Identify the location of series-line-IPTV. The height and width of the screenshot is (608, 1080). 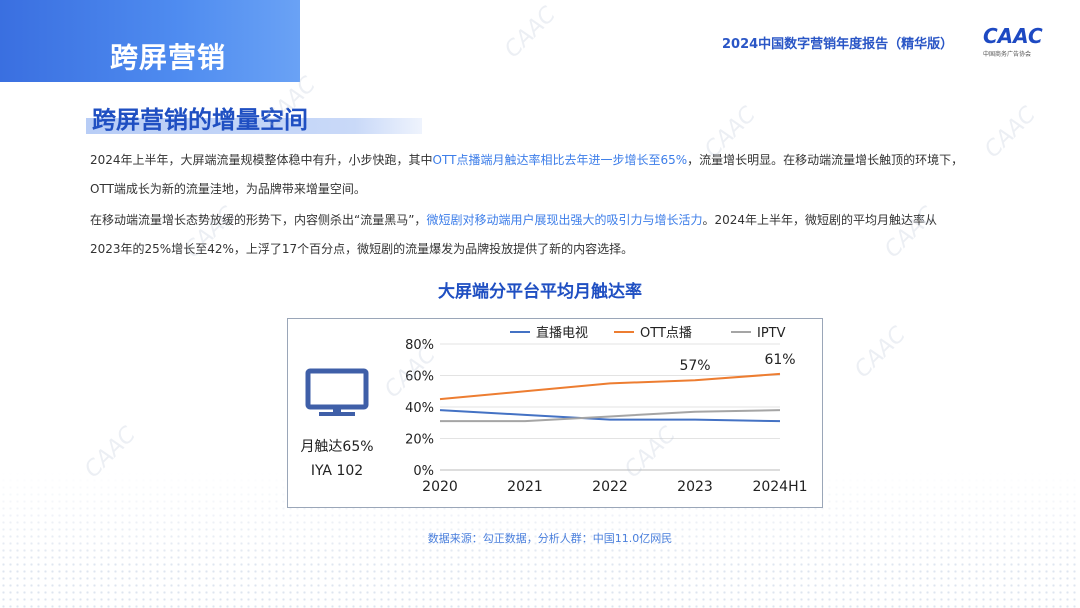
(610, 416).